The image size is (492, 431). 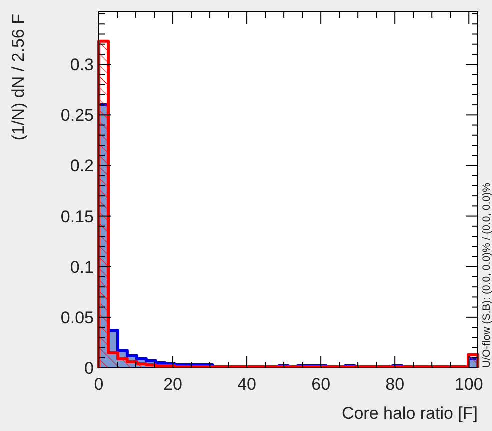 What do you see at coordinates (77, 116) in the screenshot?
I see `y-tick-label: 0.25` at bounding box center [77, 116].